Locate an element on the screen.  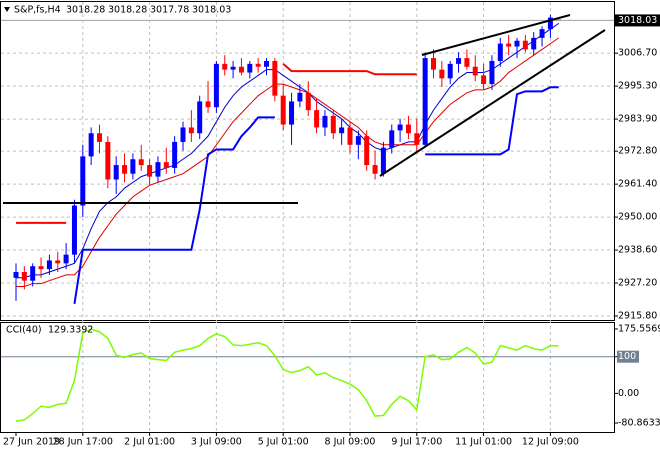
cci-title: CCI(40) is located at coordinates (24, 330).